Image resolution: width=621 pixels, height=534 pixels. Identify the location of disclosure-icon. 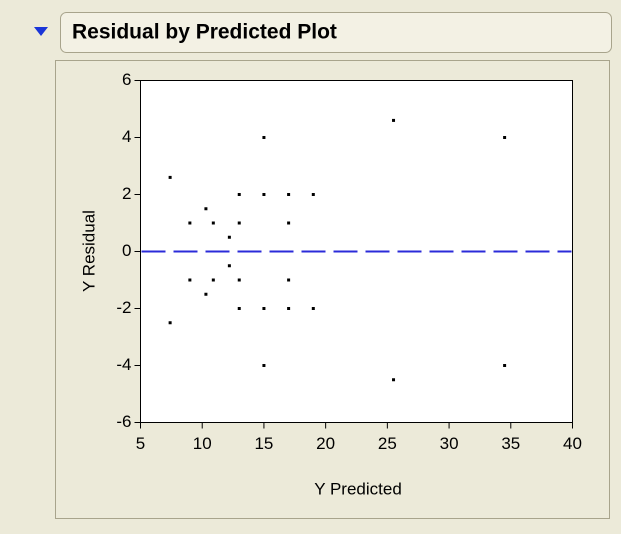
(41, 31).